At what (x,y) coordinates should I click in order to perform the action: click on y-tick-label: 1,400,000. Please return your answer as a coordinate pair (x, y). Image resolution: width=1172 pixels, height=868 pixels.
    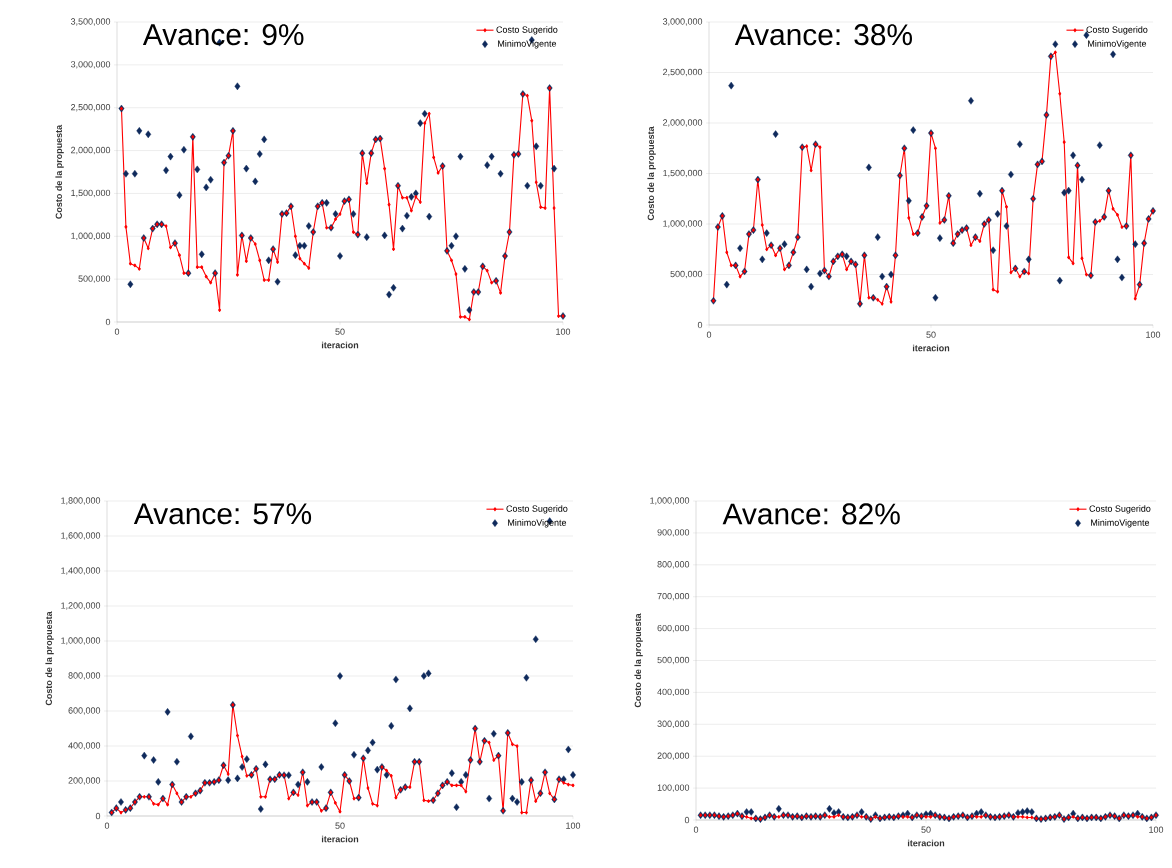
    Looking at the image, I should click on (81, 571).